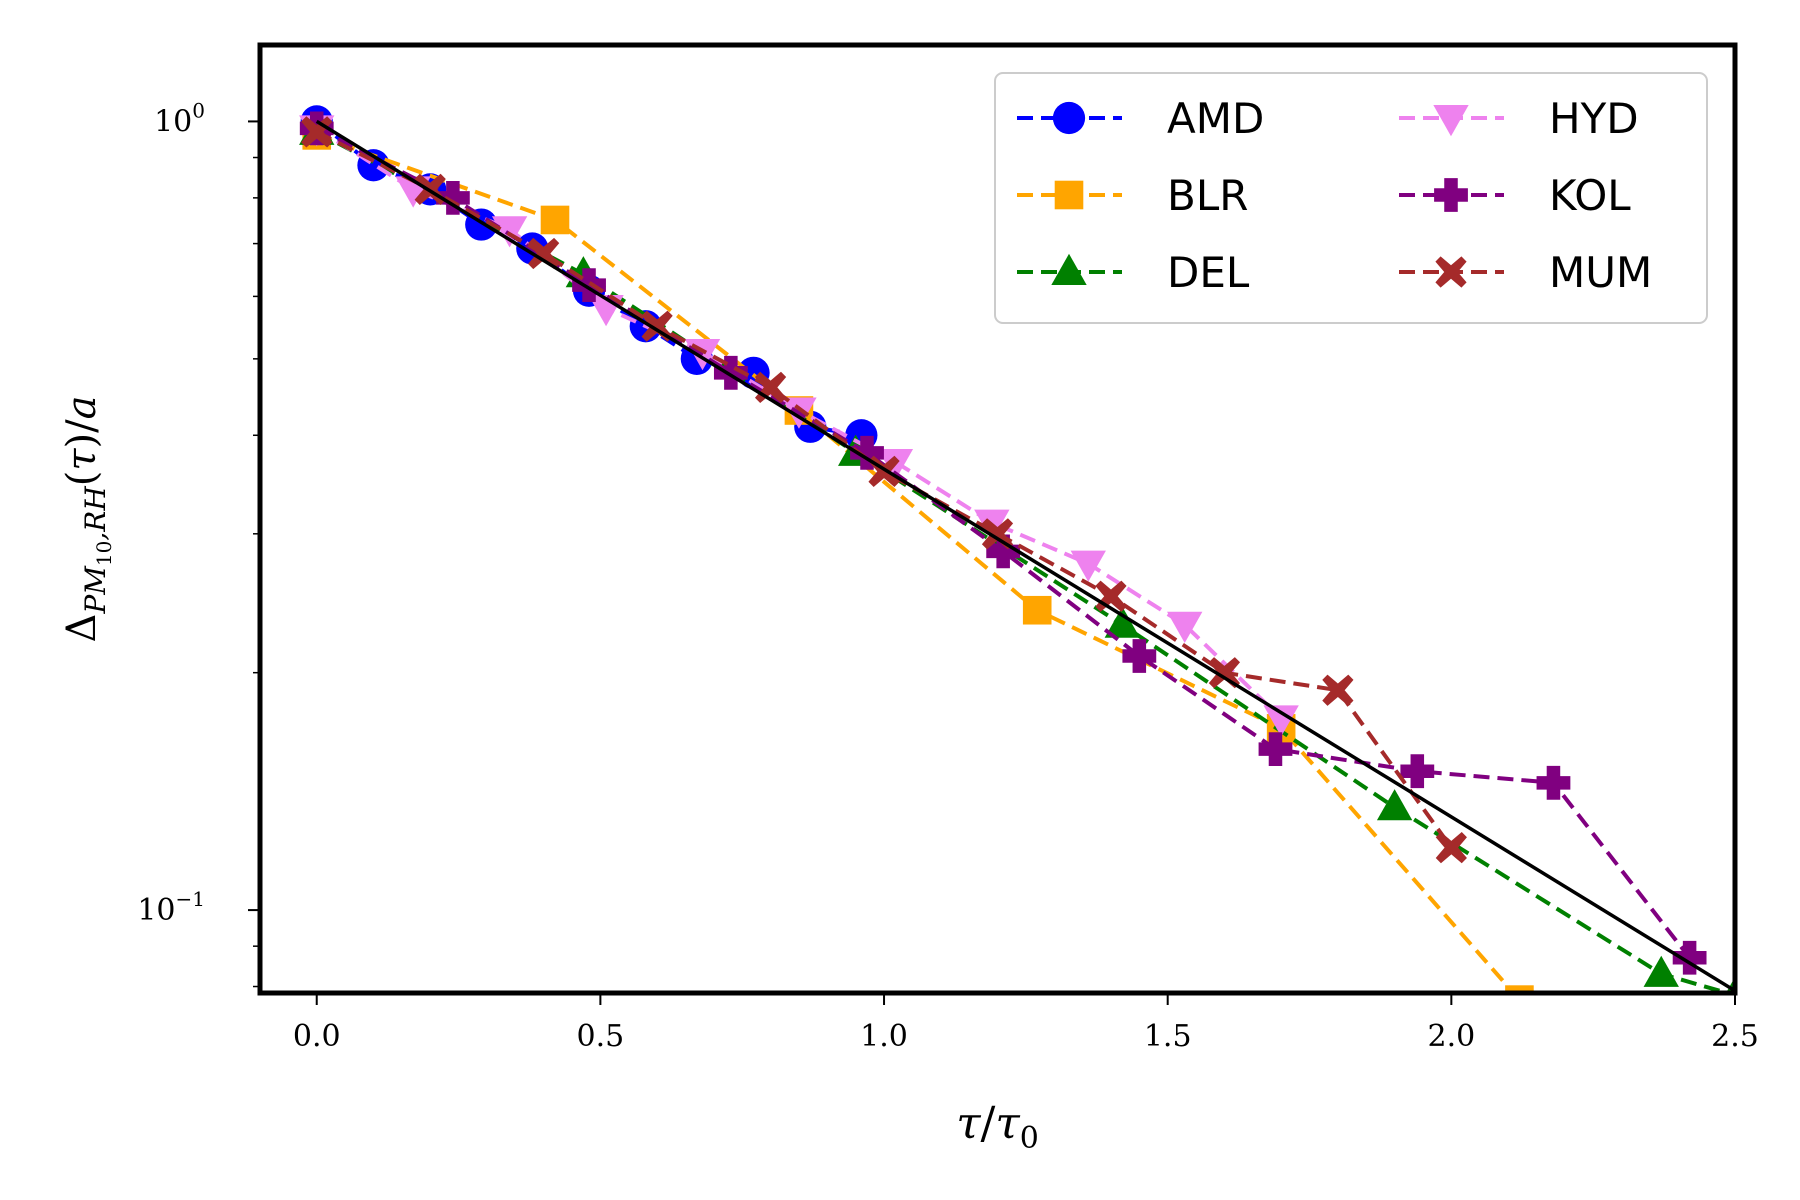  Describe the element at coordinates (1208, 272) in the screenshot. I see `legend-label: DEL` at that location.